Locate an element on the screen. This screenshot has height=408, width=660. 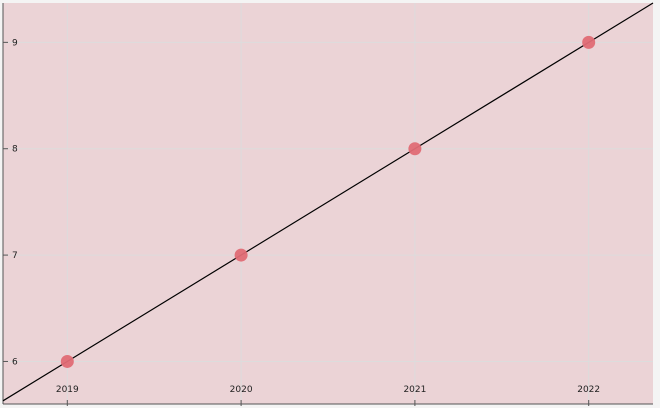
data-point-2020 is located at coordinates (241, 255).